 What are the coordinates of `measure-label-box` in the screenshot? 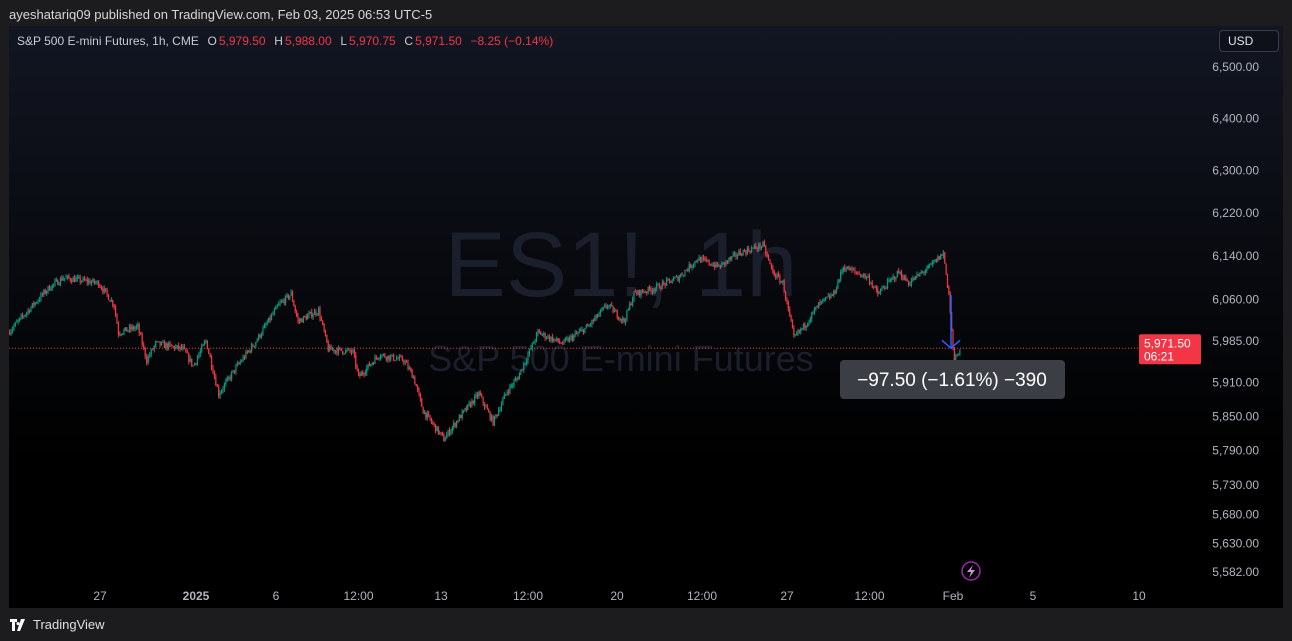 It's located at (952, 379).